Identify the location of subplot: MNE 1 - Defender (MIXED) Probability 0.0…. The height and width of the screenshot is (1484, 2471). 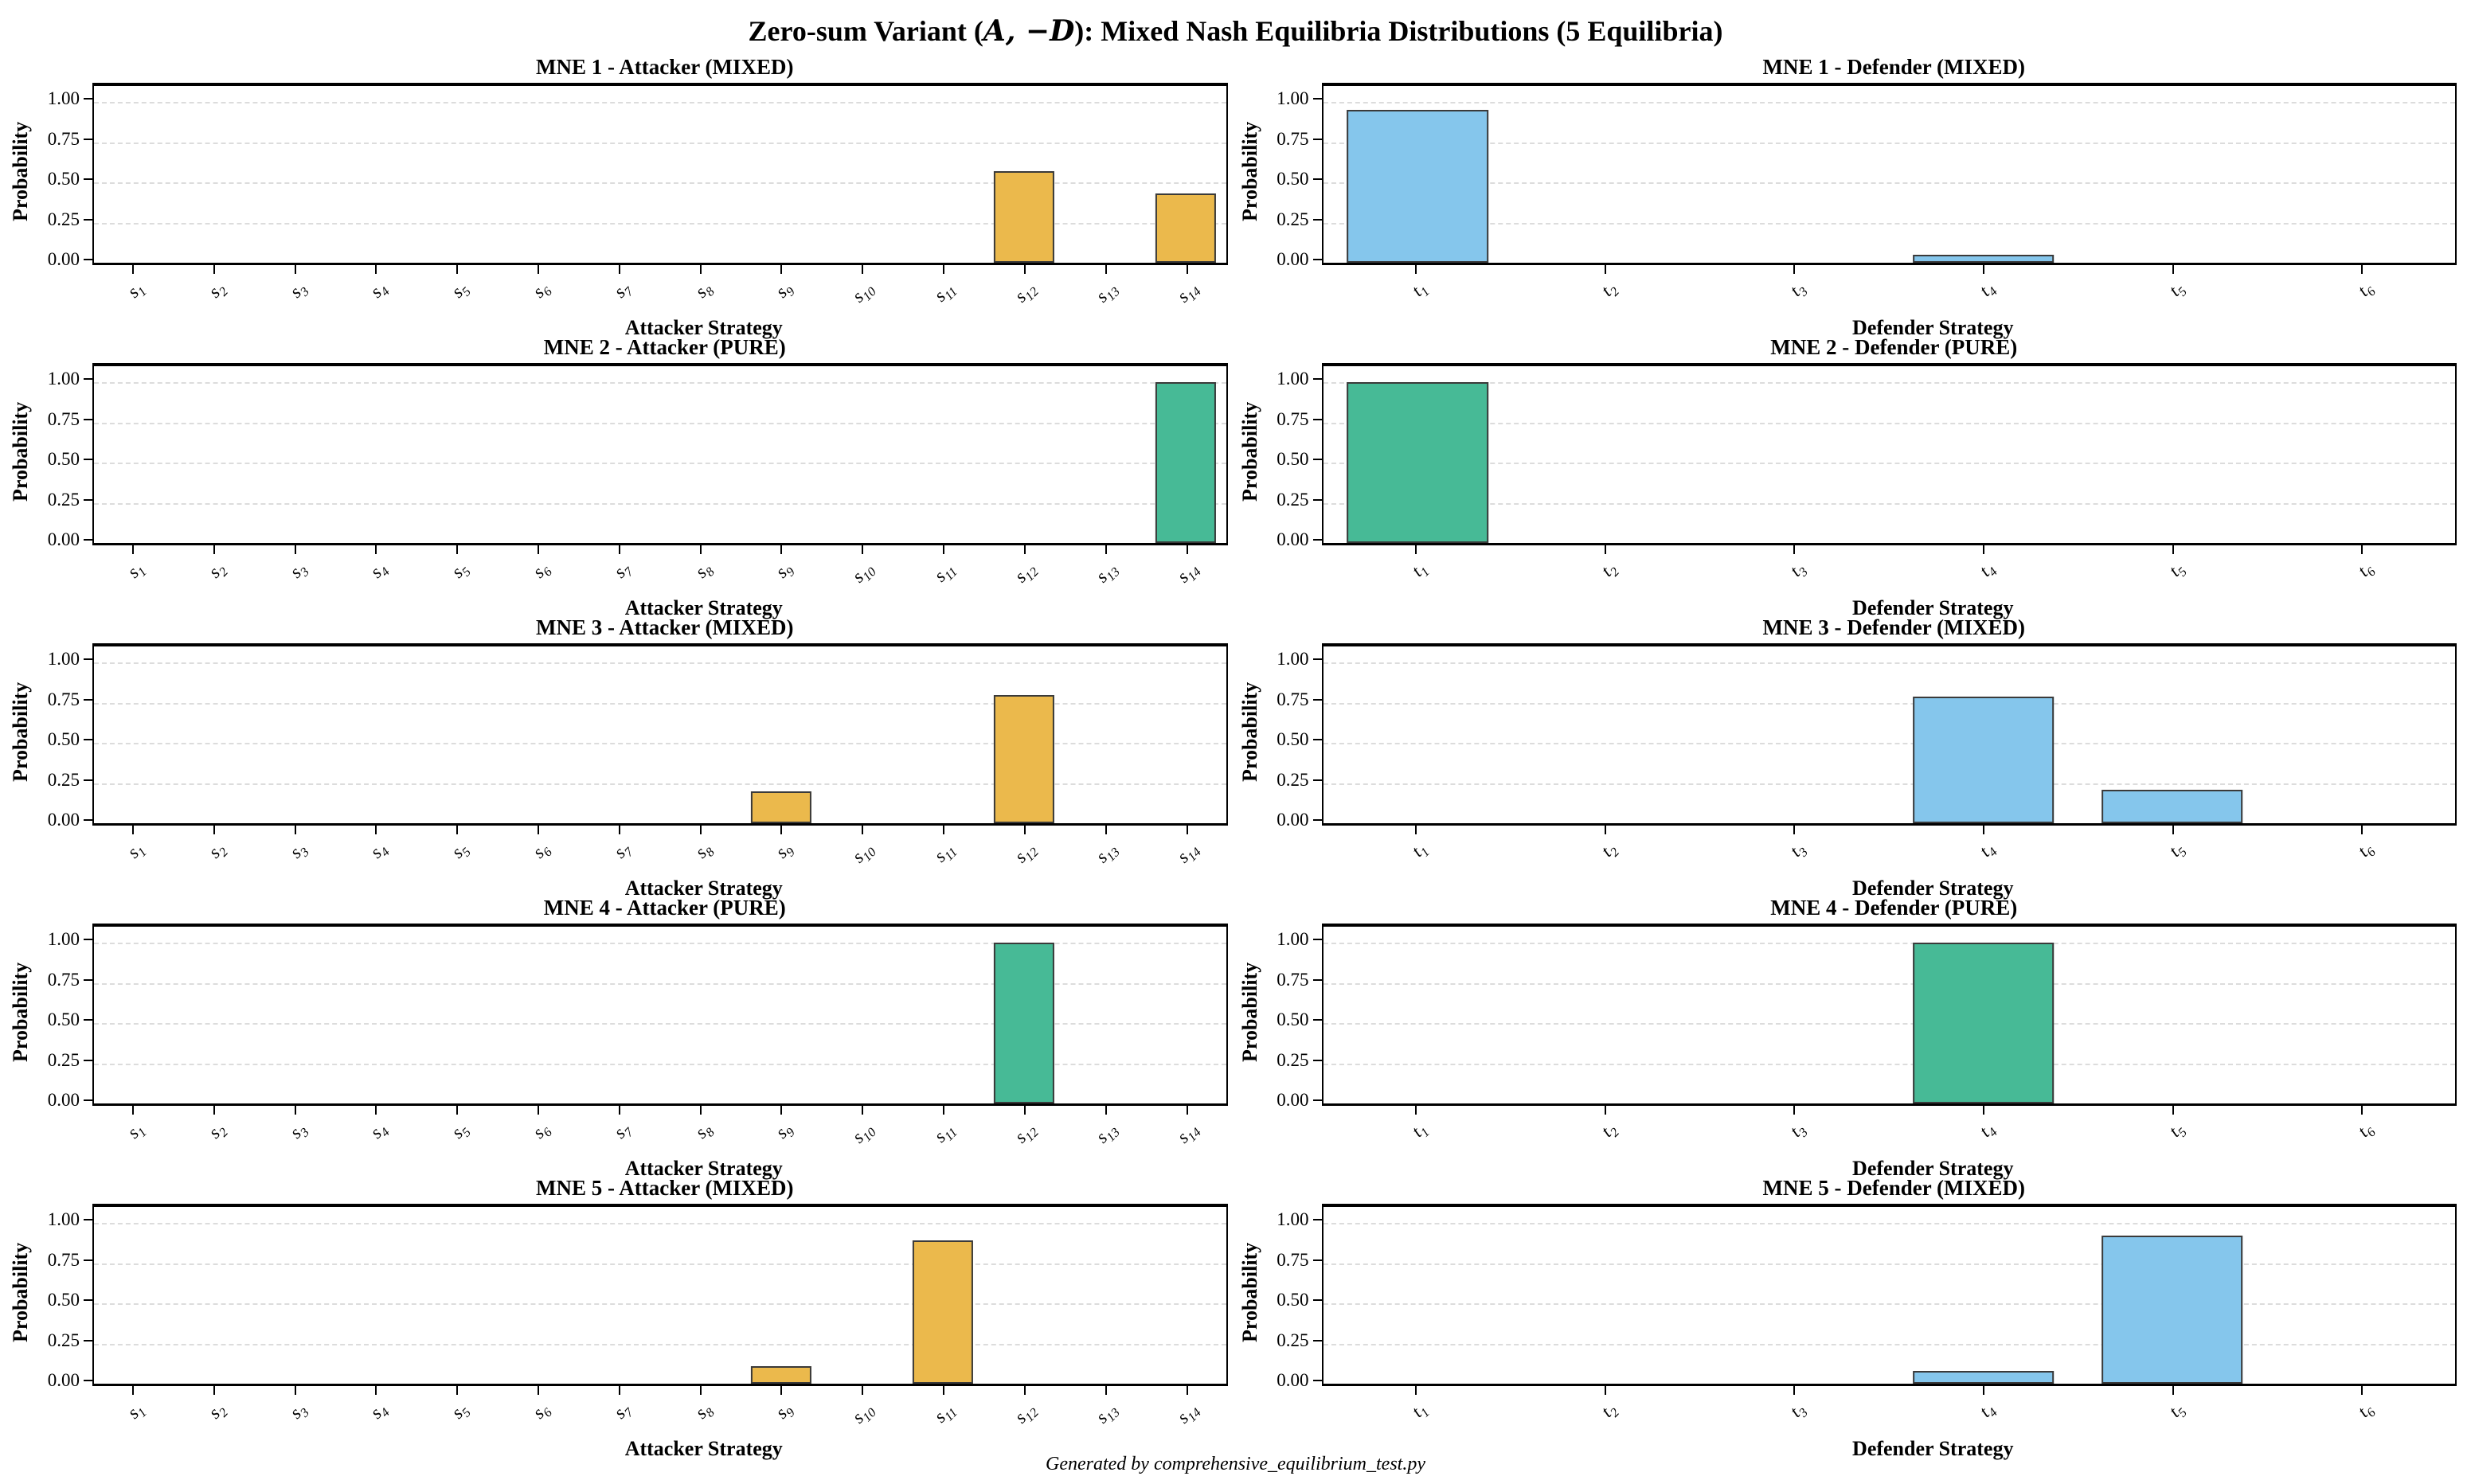
(1850, 195).